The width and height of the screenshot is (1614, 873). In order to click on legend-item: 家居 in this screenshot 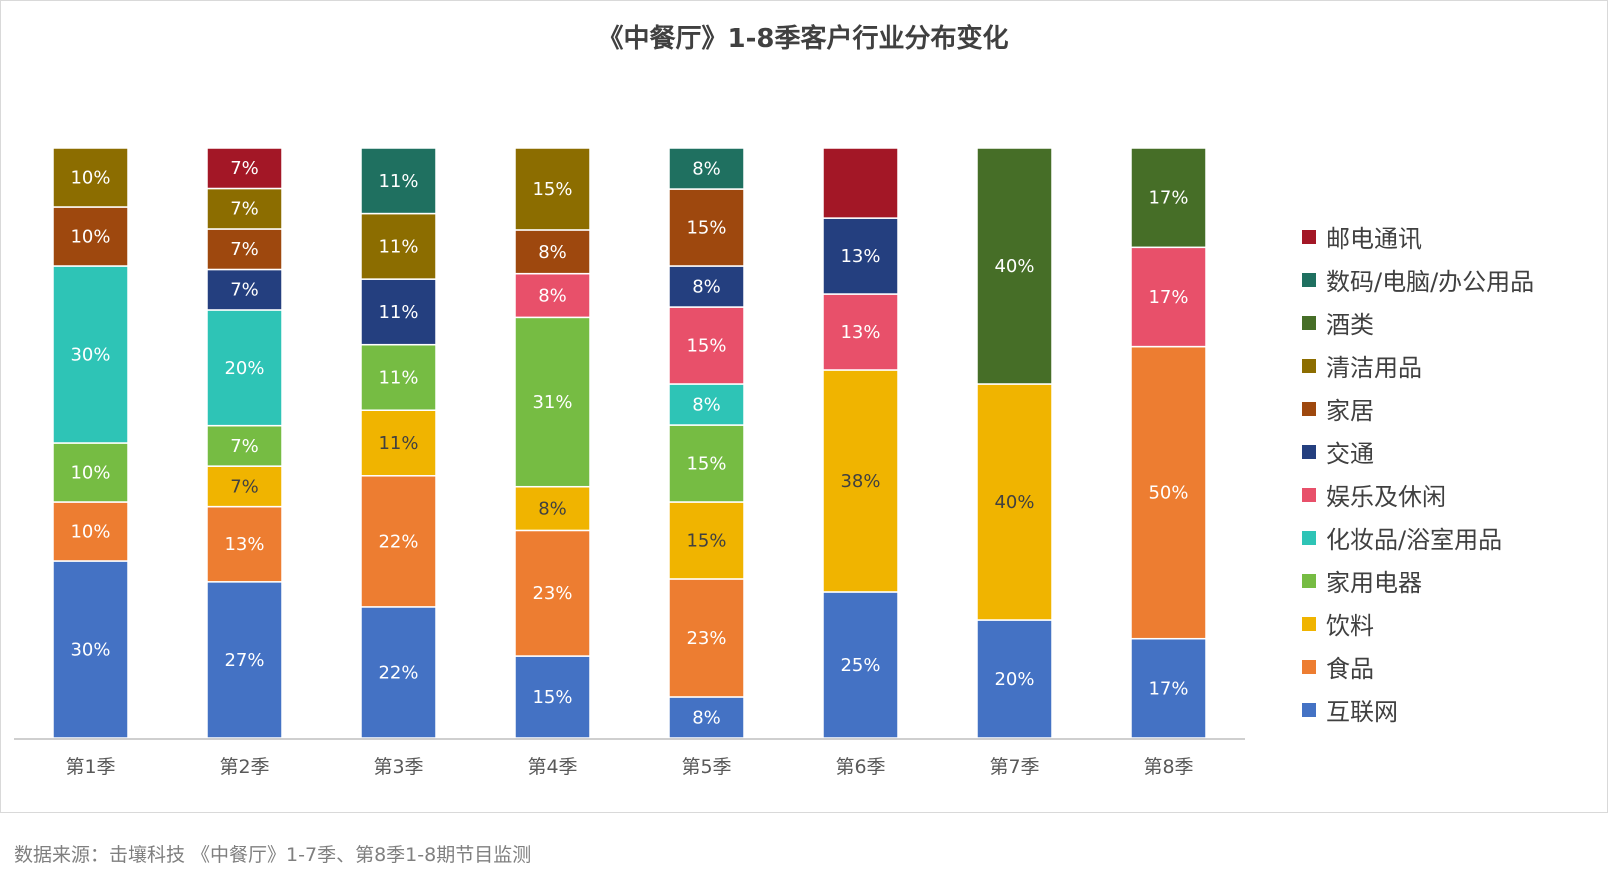, I will do `click(1418, 408)`.